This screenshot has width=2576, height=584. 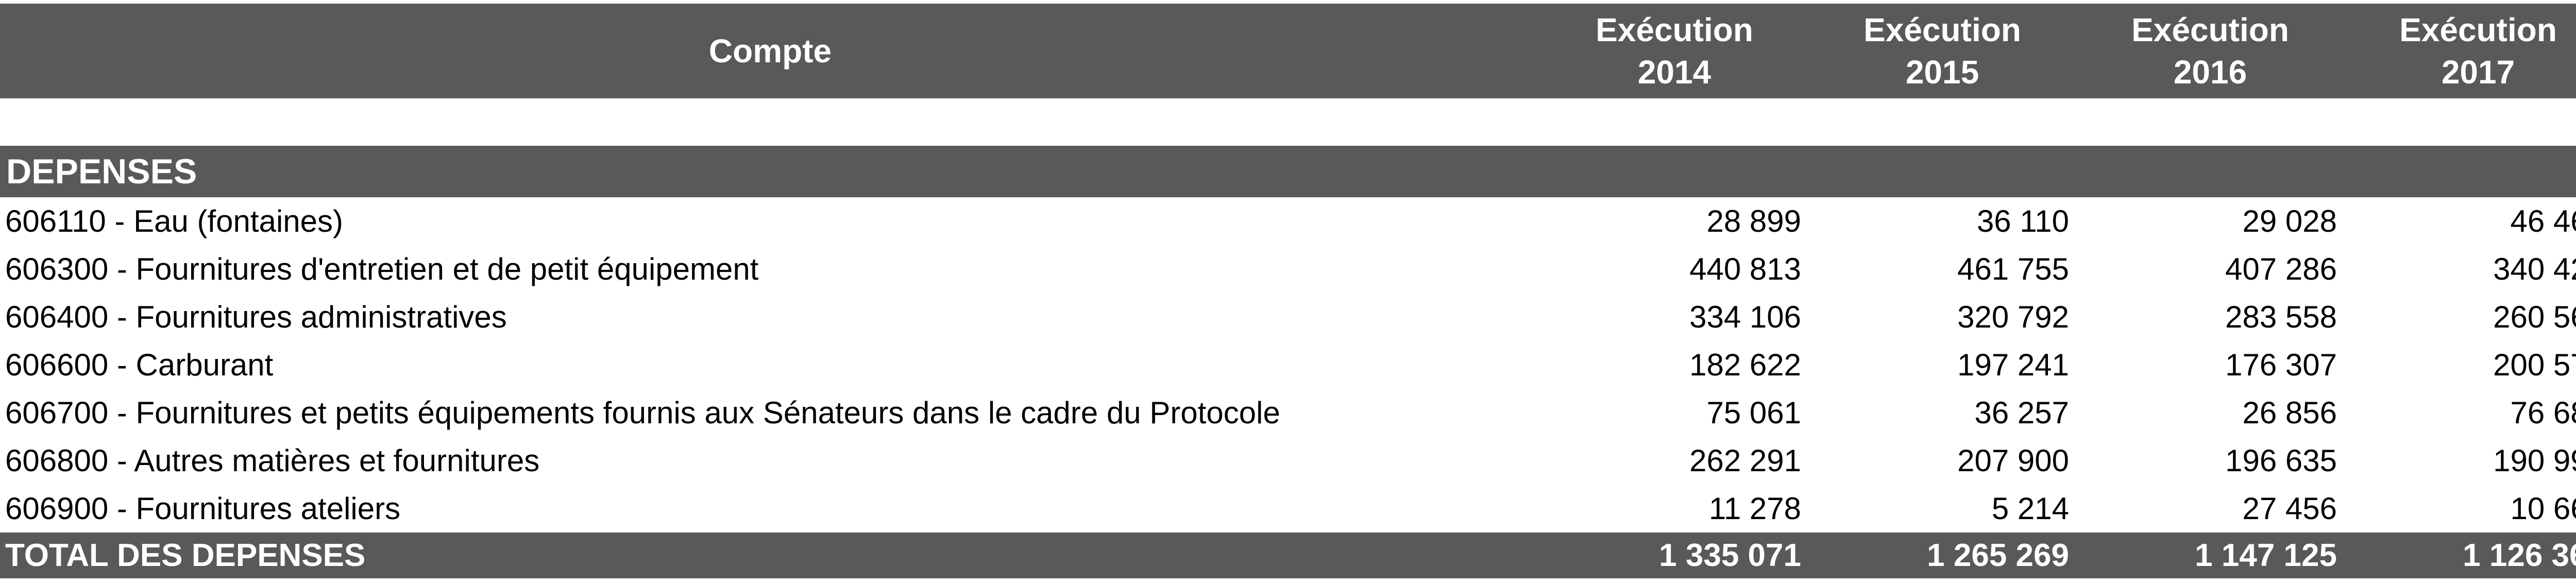 I want to click on spacer-row, so click(x=1288, y=122).